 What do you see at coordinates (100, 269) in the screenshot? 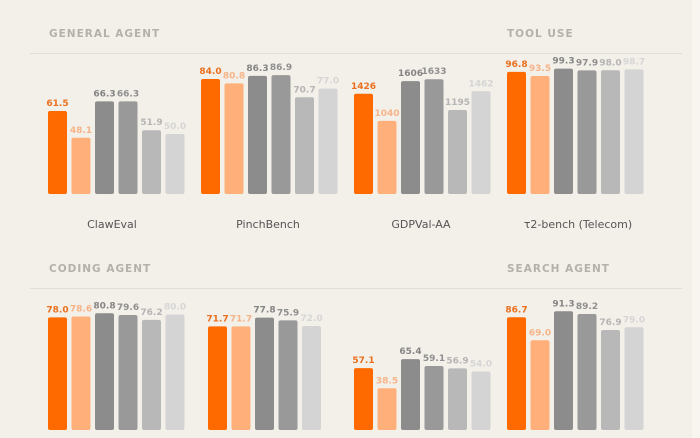
I see `section-title-coding-agent: CODING AGENT` at bounding box center [100, 269].